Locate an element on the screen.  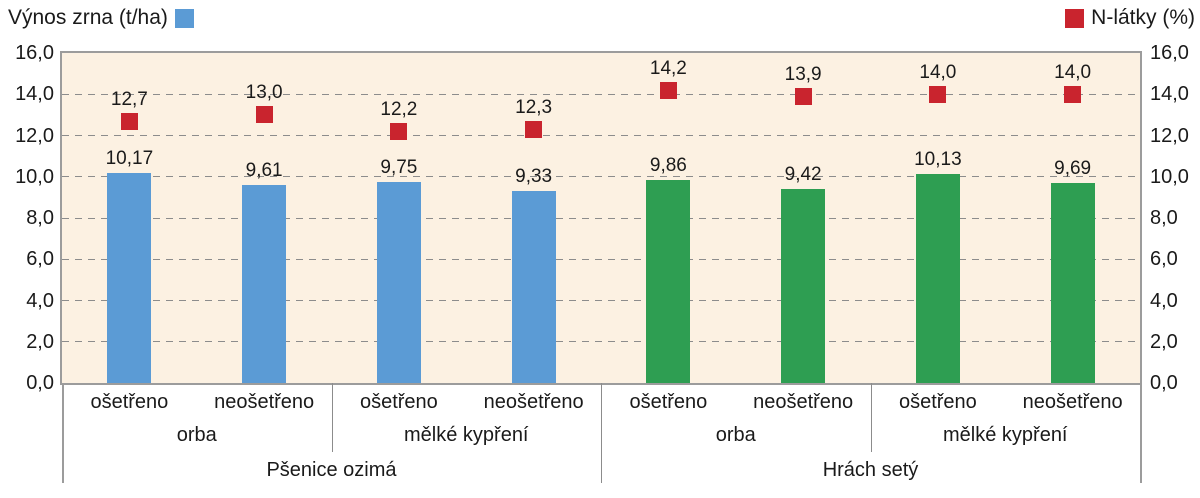
y-tick-left: 14,0 is located at coordinates (34, 94).